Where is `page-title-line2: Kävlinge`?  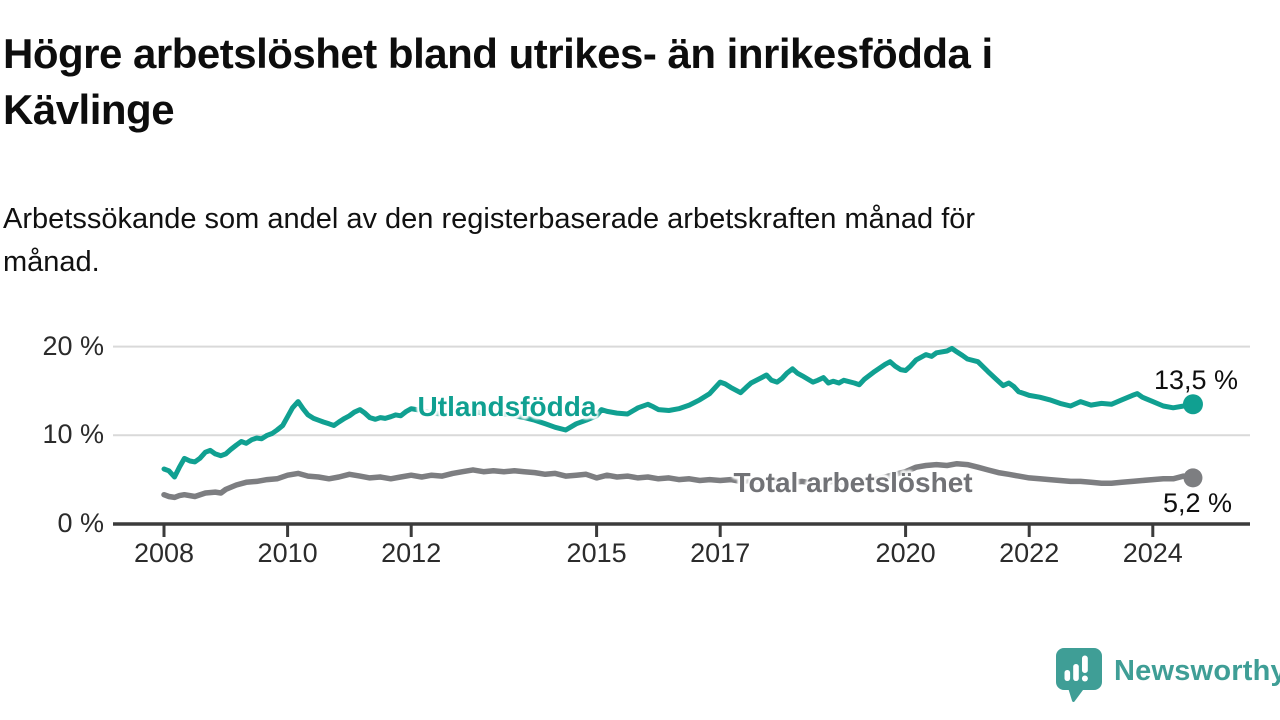
page-title-line2: Kävlinge is located at coordinates (89, 109).